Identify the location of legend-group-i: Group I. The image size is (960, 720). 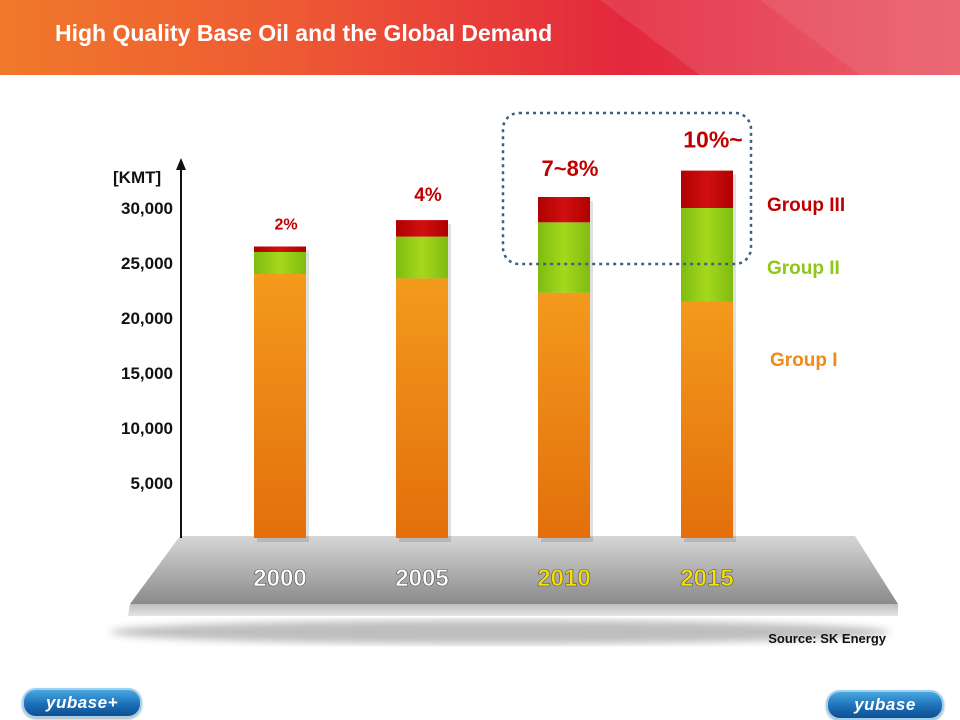
(804, 360).